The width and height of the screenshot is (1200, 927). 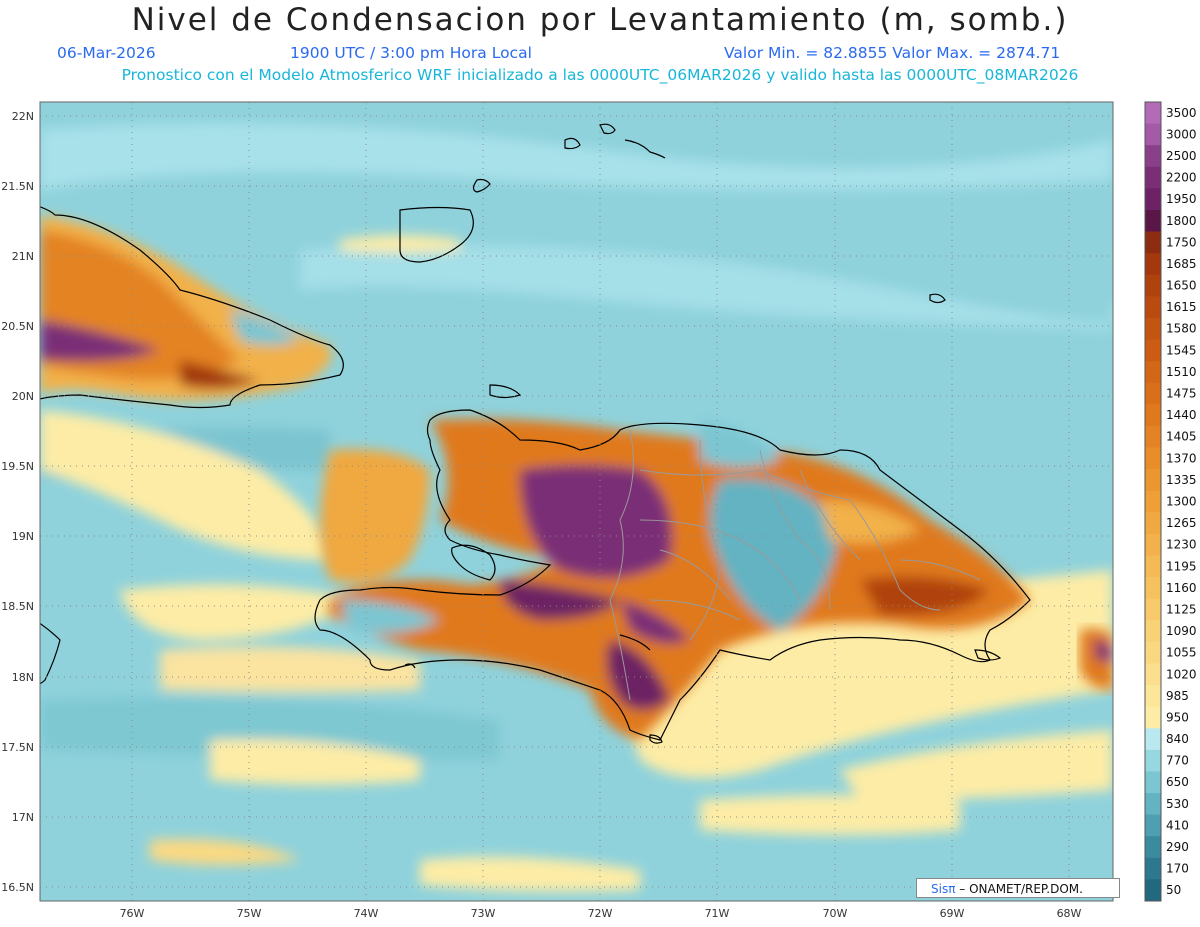 What do you see at coordinates (1181, 372) in the screenshot?
I see `colorbar-label: 1510` at bounding box center [1181, 372].